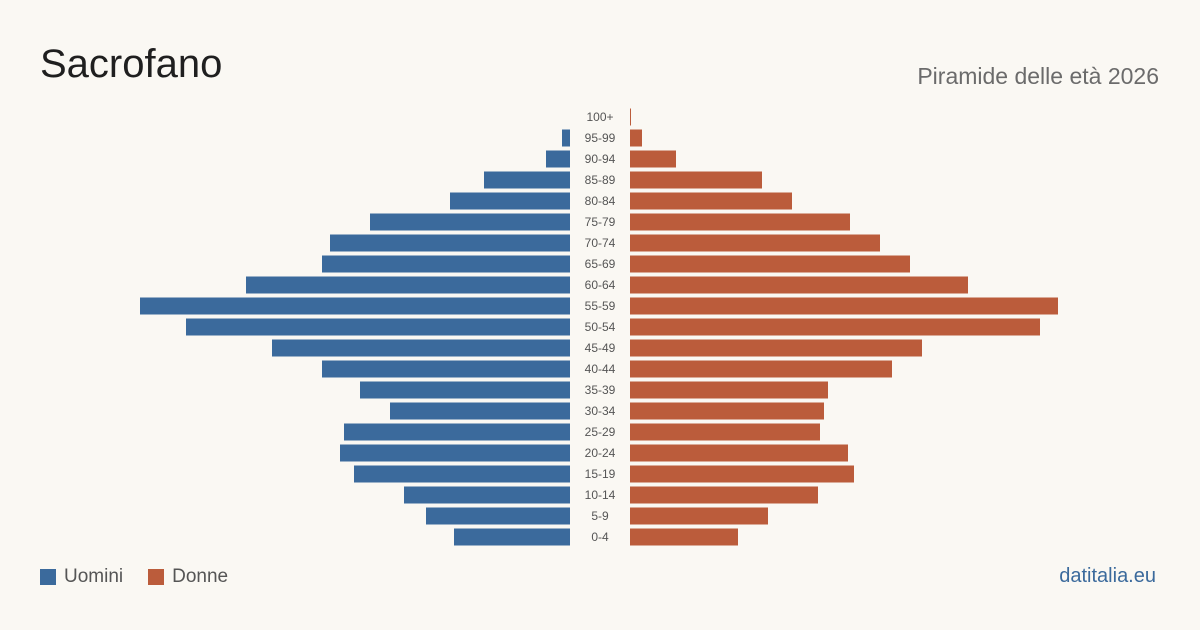 This screenshot has width=1200, height=630. Describe the element at coordinates (600, 264) in the screenshot. I see `age-label-65-69: 65-69` at that location.